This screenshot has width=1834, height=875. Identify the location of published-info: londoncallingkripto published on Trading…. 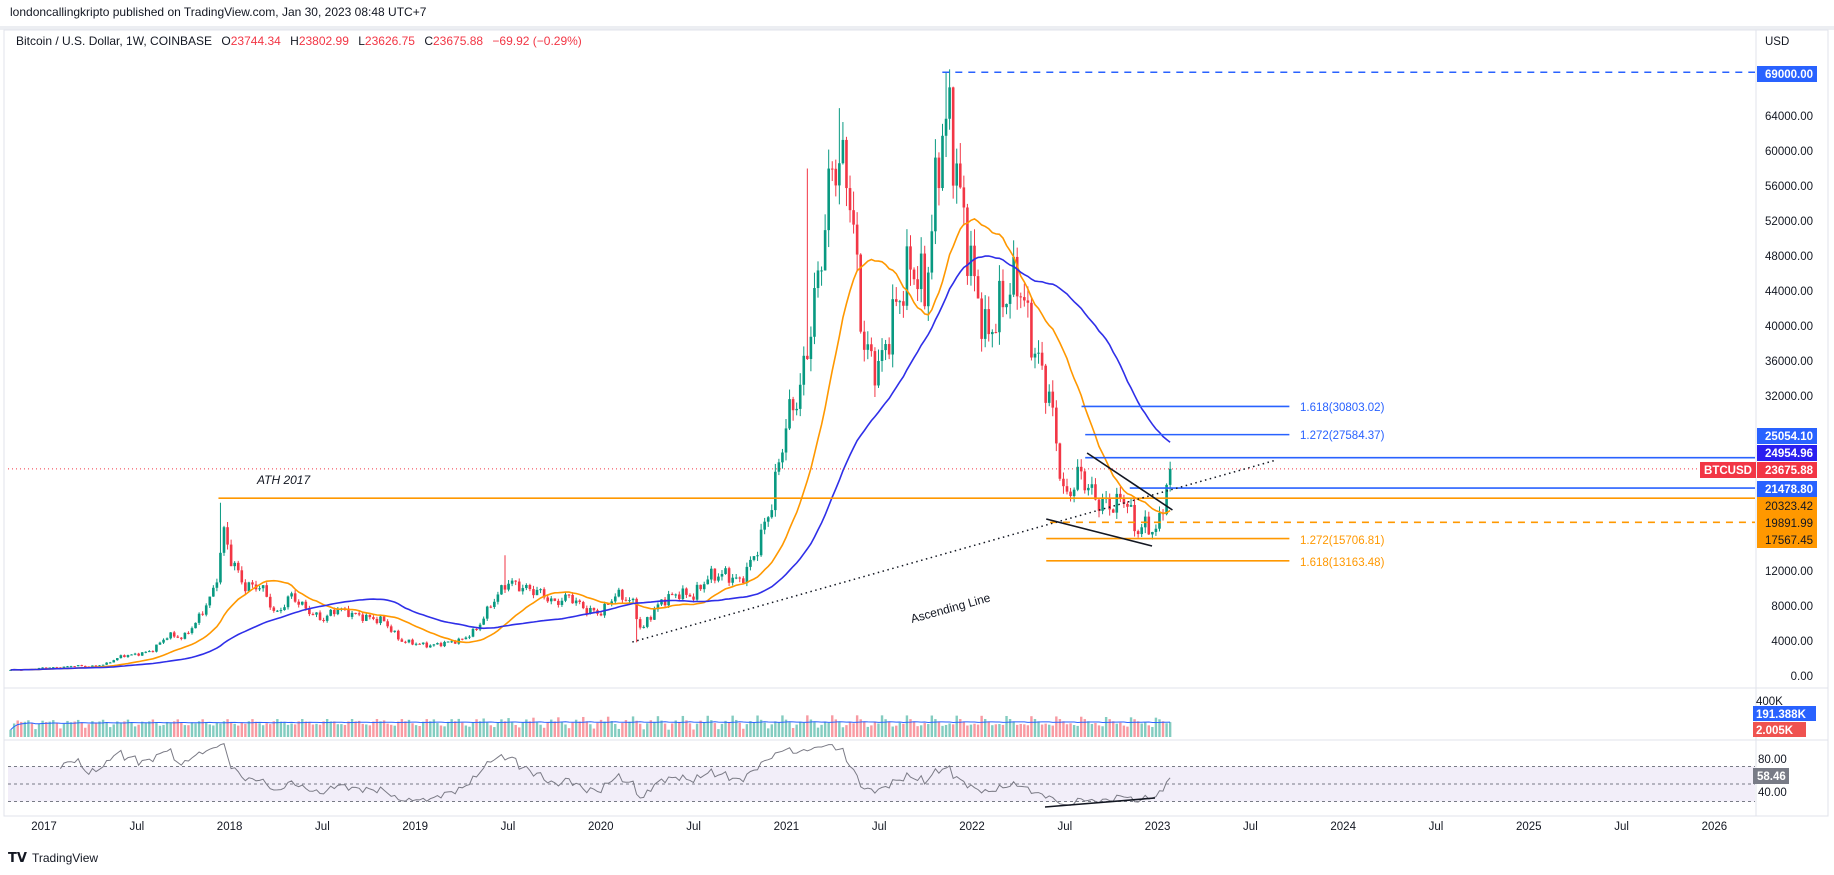
(218, 12).